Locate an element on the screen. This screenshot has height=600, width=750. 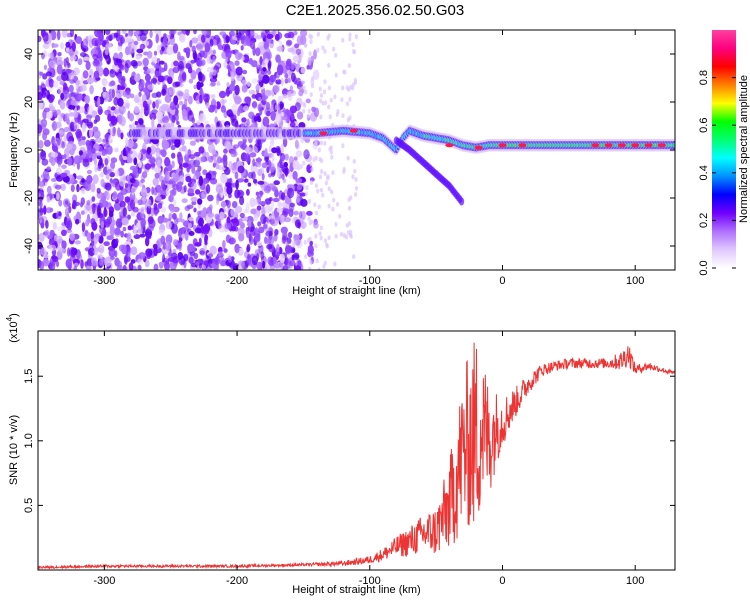
y-tick-label: -20 is located at coordinates (29, 198).